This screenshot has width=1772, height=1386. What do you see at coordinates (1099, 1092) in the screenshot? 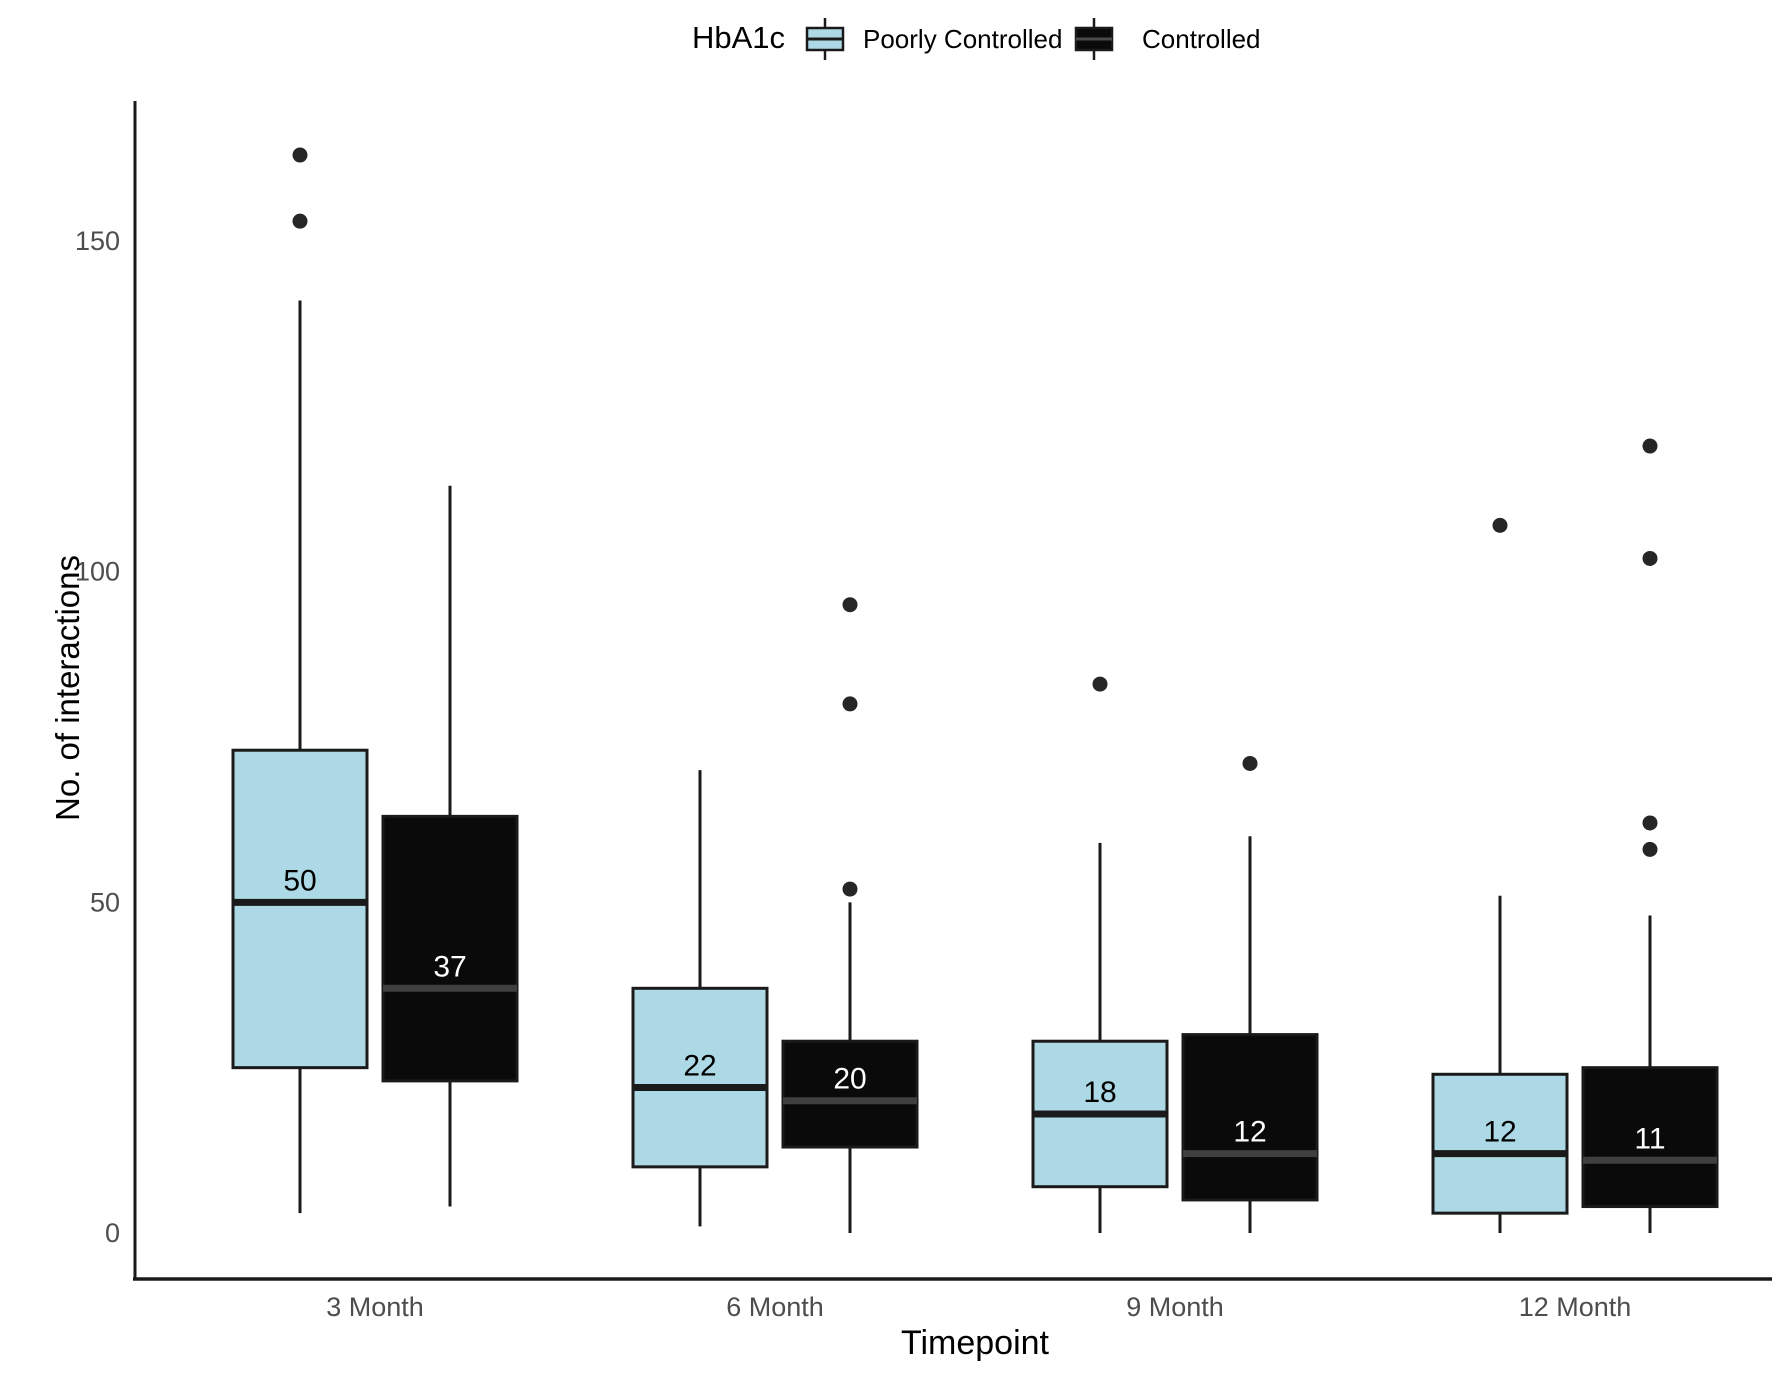
I see `median-label-poorly-controlled-9-month: 18` at bounding box center [1099, 1092].